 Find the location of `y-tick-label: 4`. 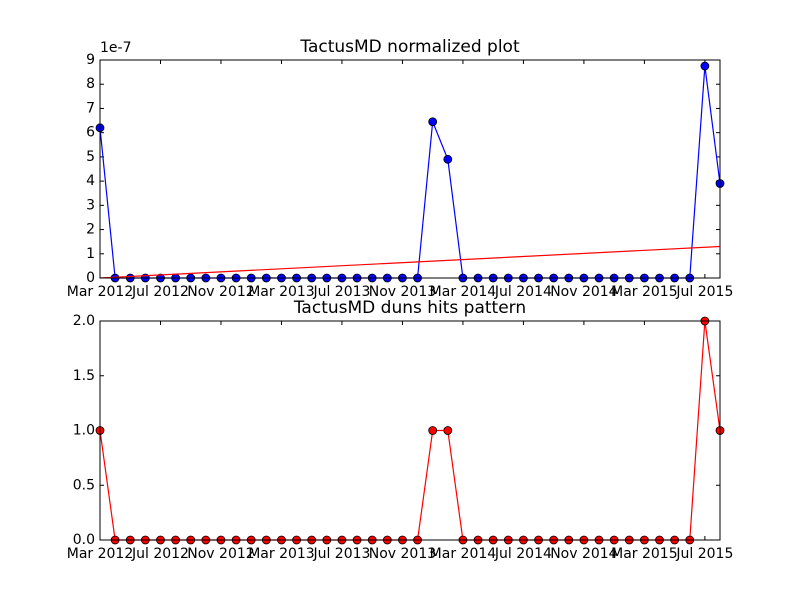

y-tick-label: 4 is located at coordinates (90, 181).